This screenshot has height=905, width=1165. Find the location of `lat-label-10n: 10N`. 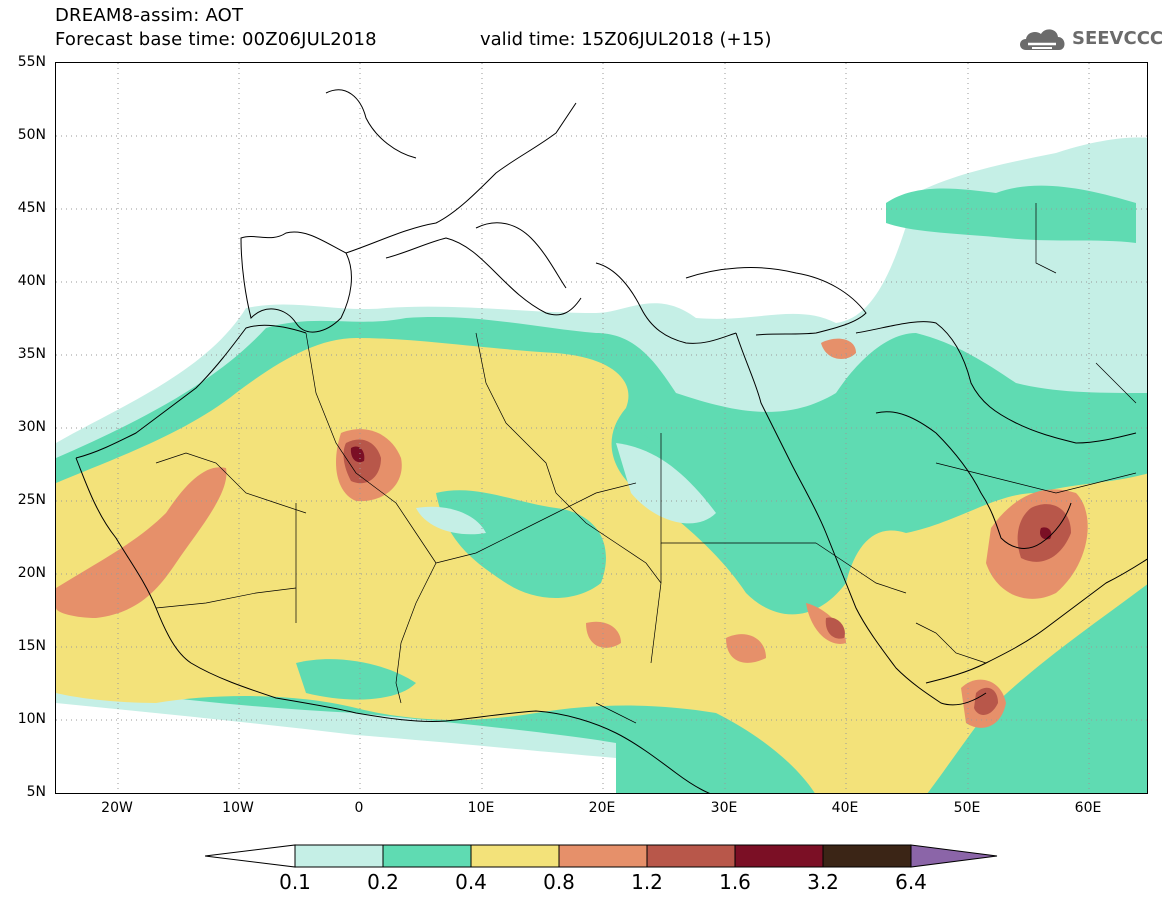

lat-label-10n: 10N is located at coordinates (31, 719).